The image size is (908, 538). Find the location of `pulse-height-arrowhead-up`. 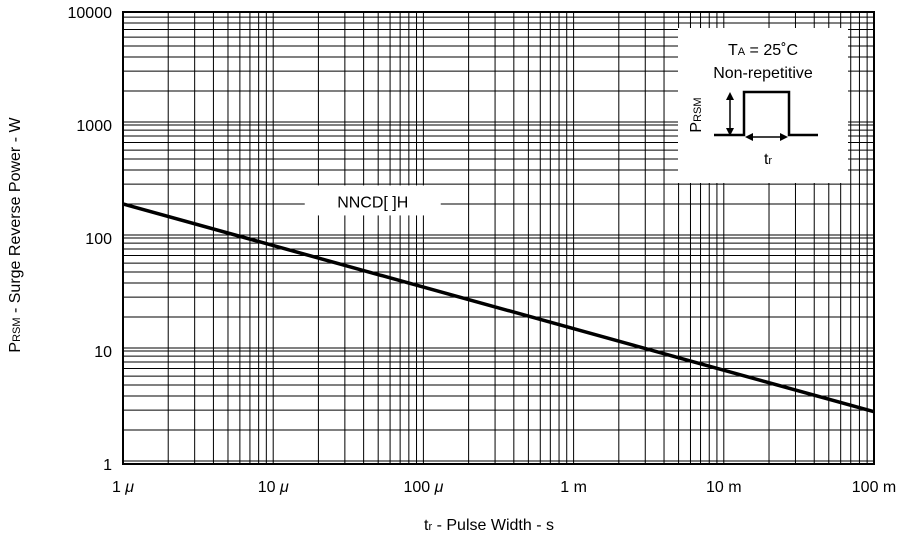

pulse-height-arrowhead-up is located at coordinates (730, 96).